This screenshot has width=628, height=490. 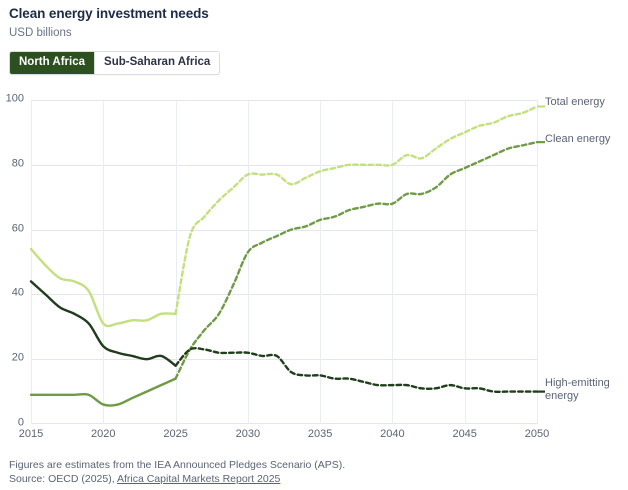 What do you see at coordinates (104, 262) in the screenshot?
I see `vgridline-2020` at bounding box center [104, 262].